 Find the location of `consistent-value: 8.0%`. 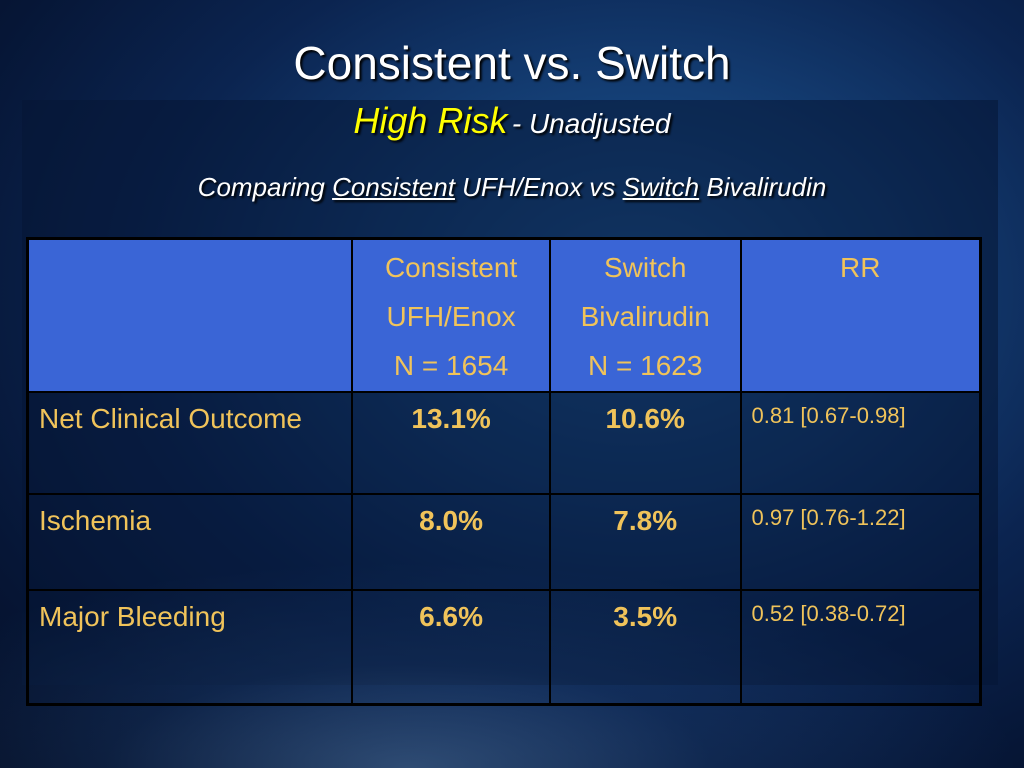

consistent-value: 8.0% is located at coordinates (451, 542).